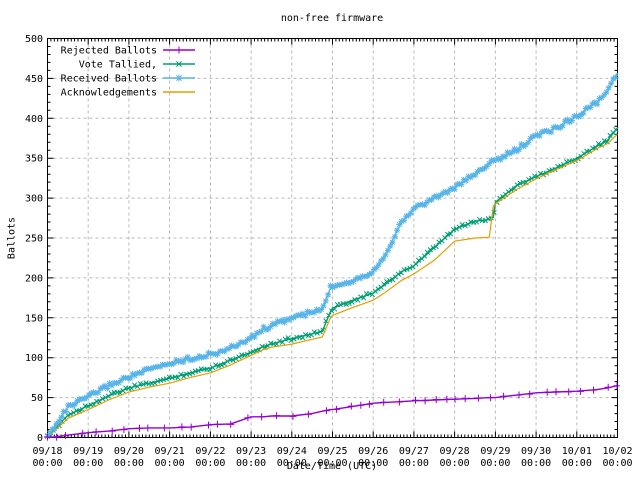  I want to click on x-tick-date: 09/25, so click(332, 451).